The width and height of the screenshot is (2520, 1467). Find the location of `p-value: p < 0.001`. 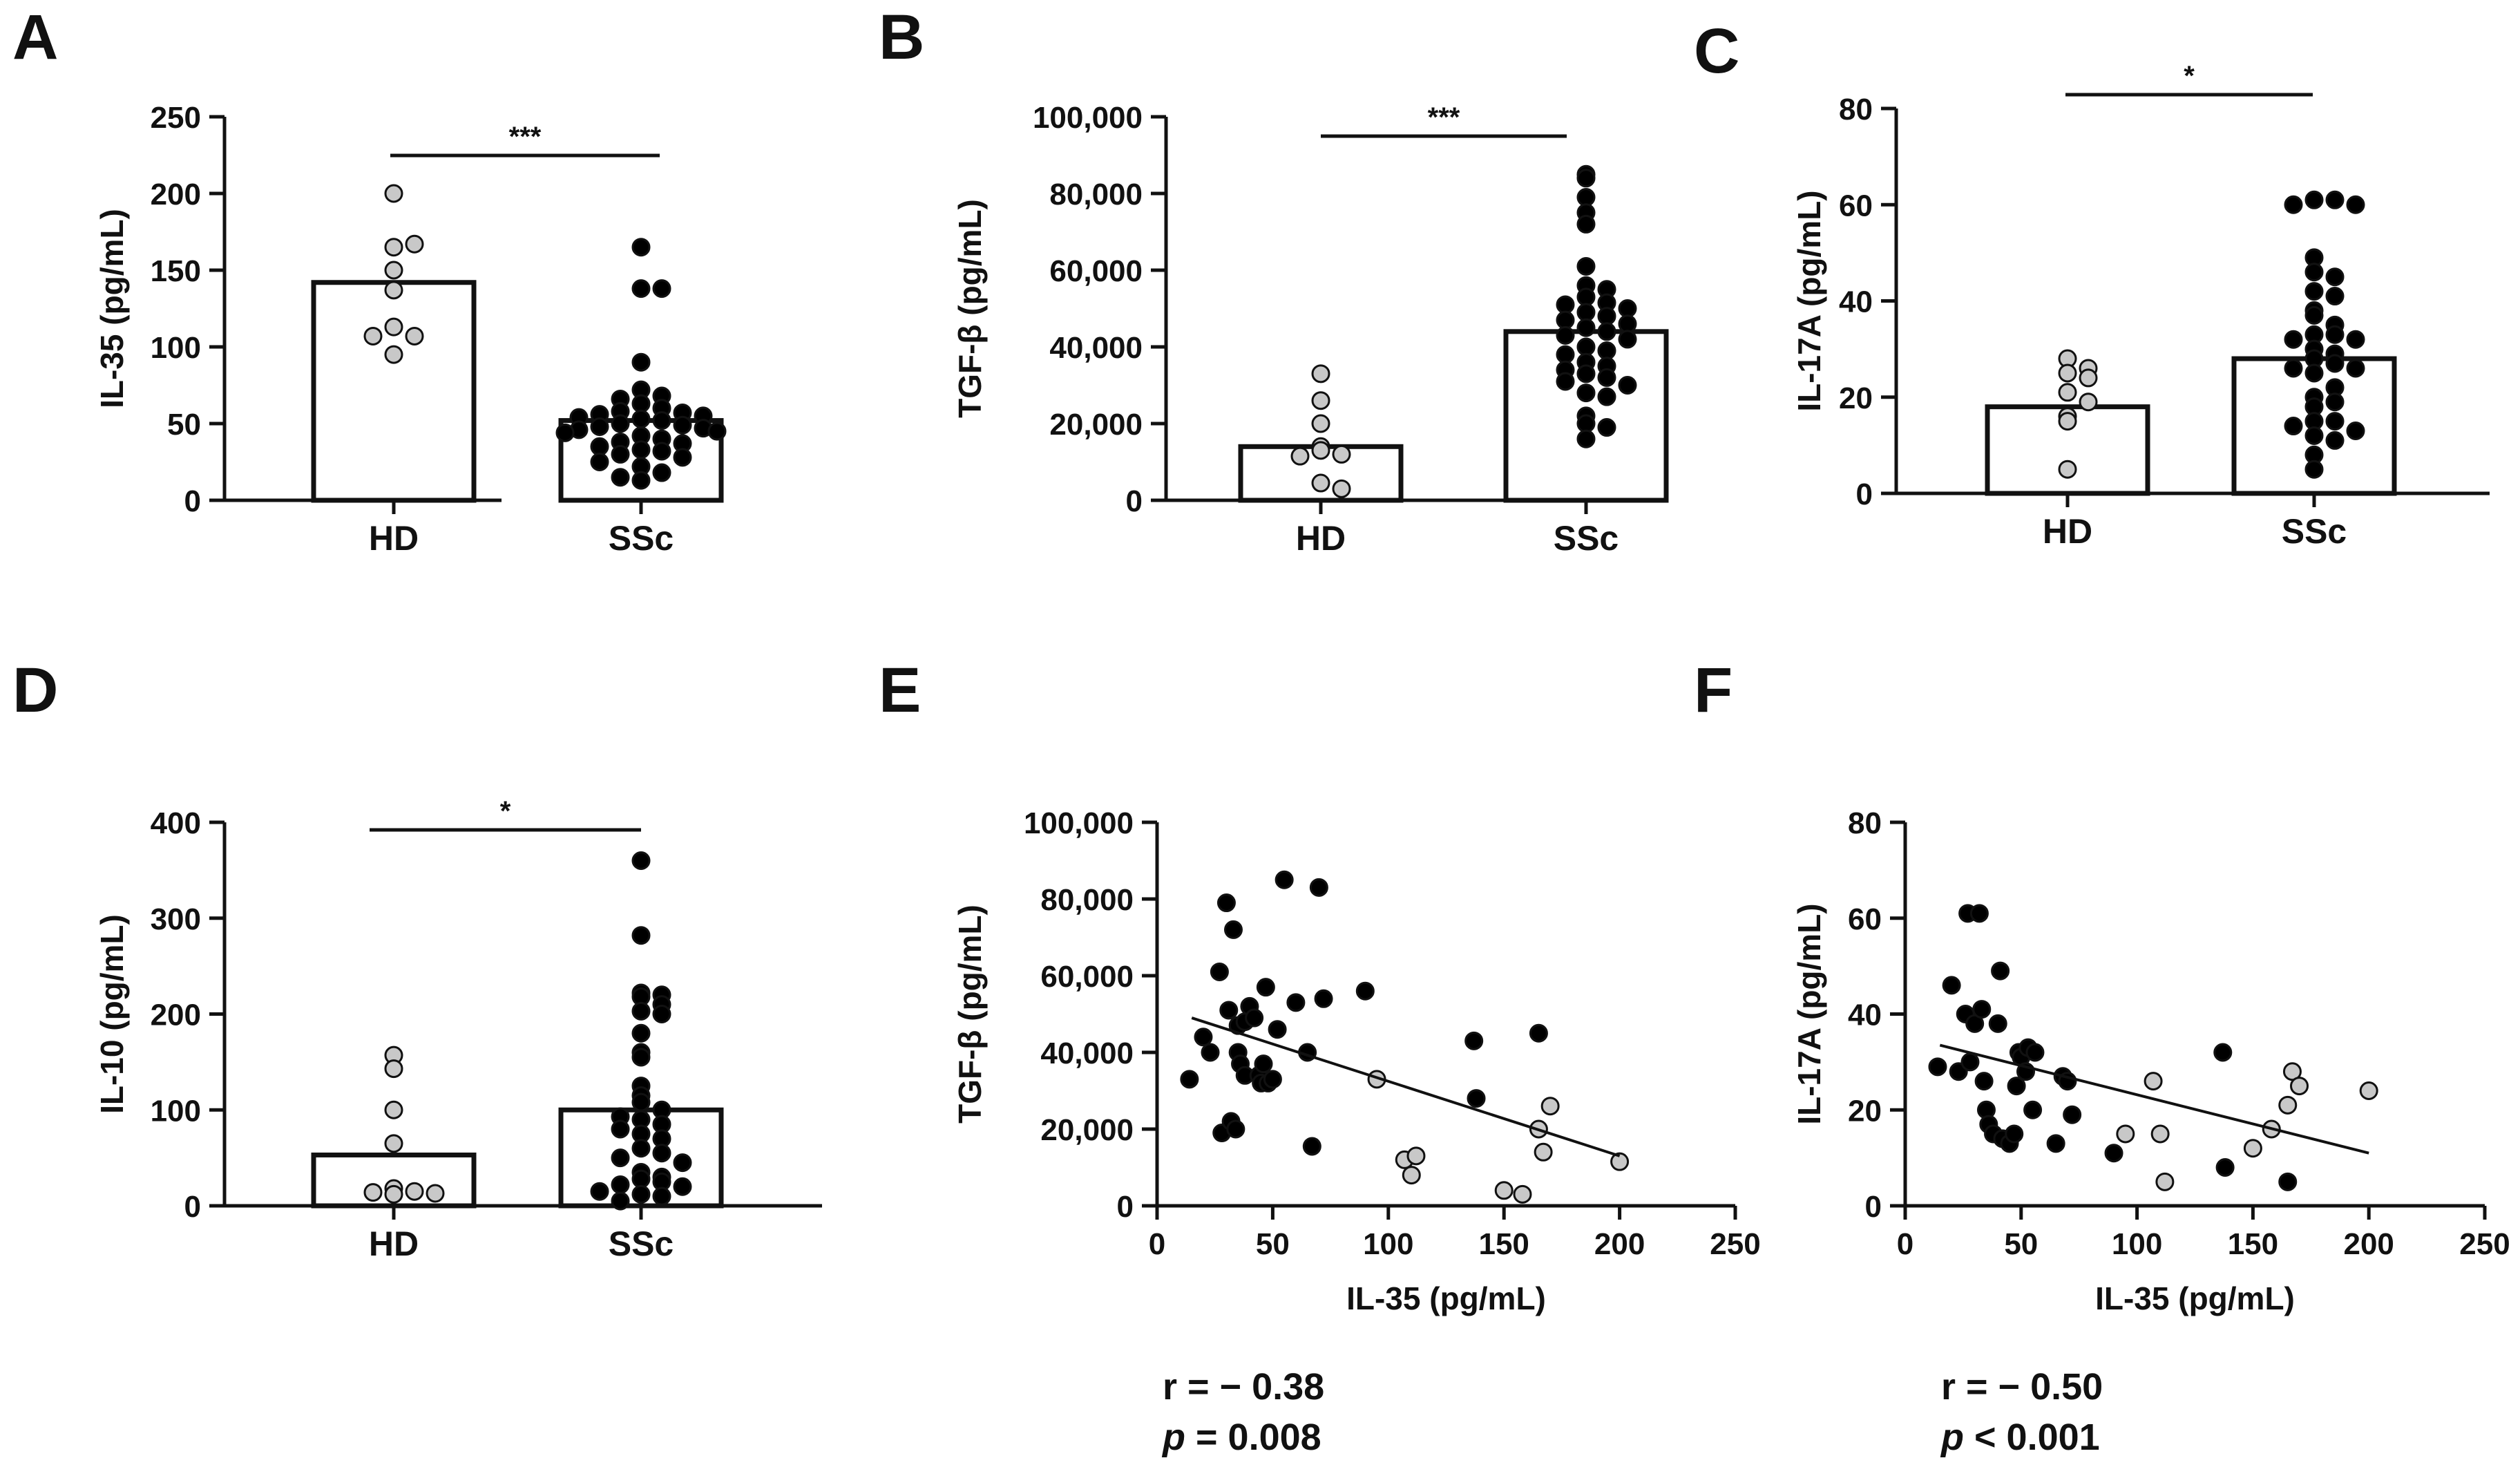

p-value: p < 0.001 is located at coordinates (2020, 1438).